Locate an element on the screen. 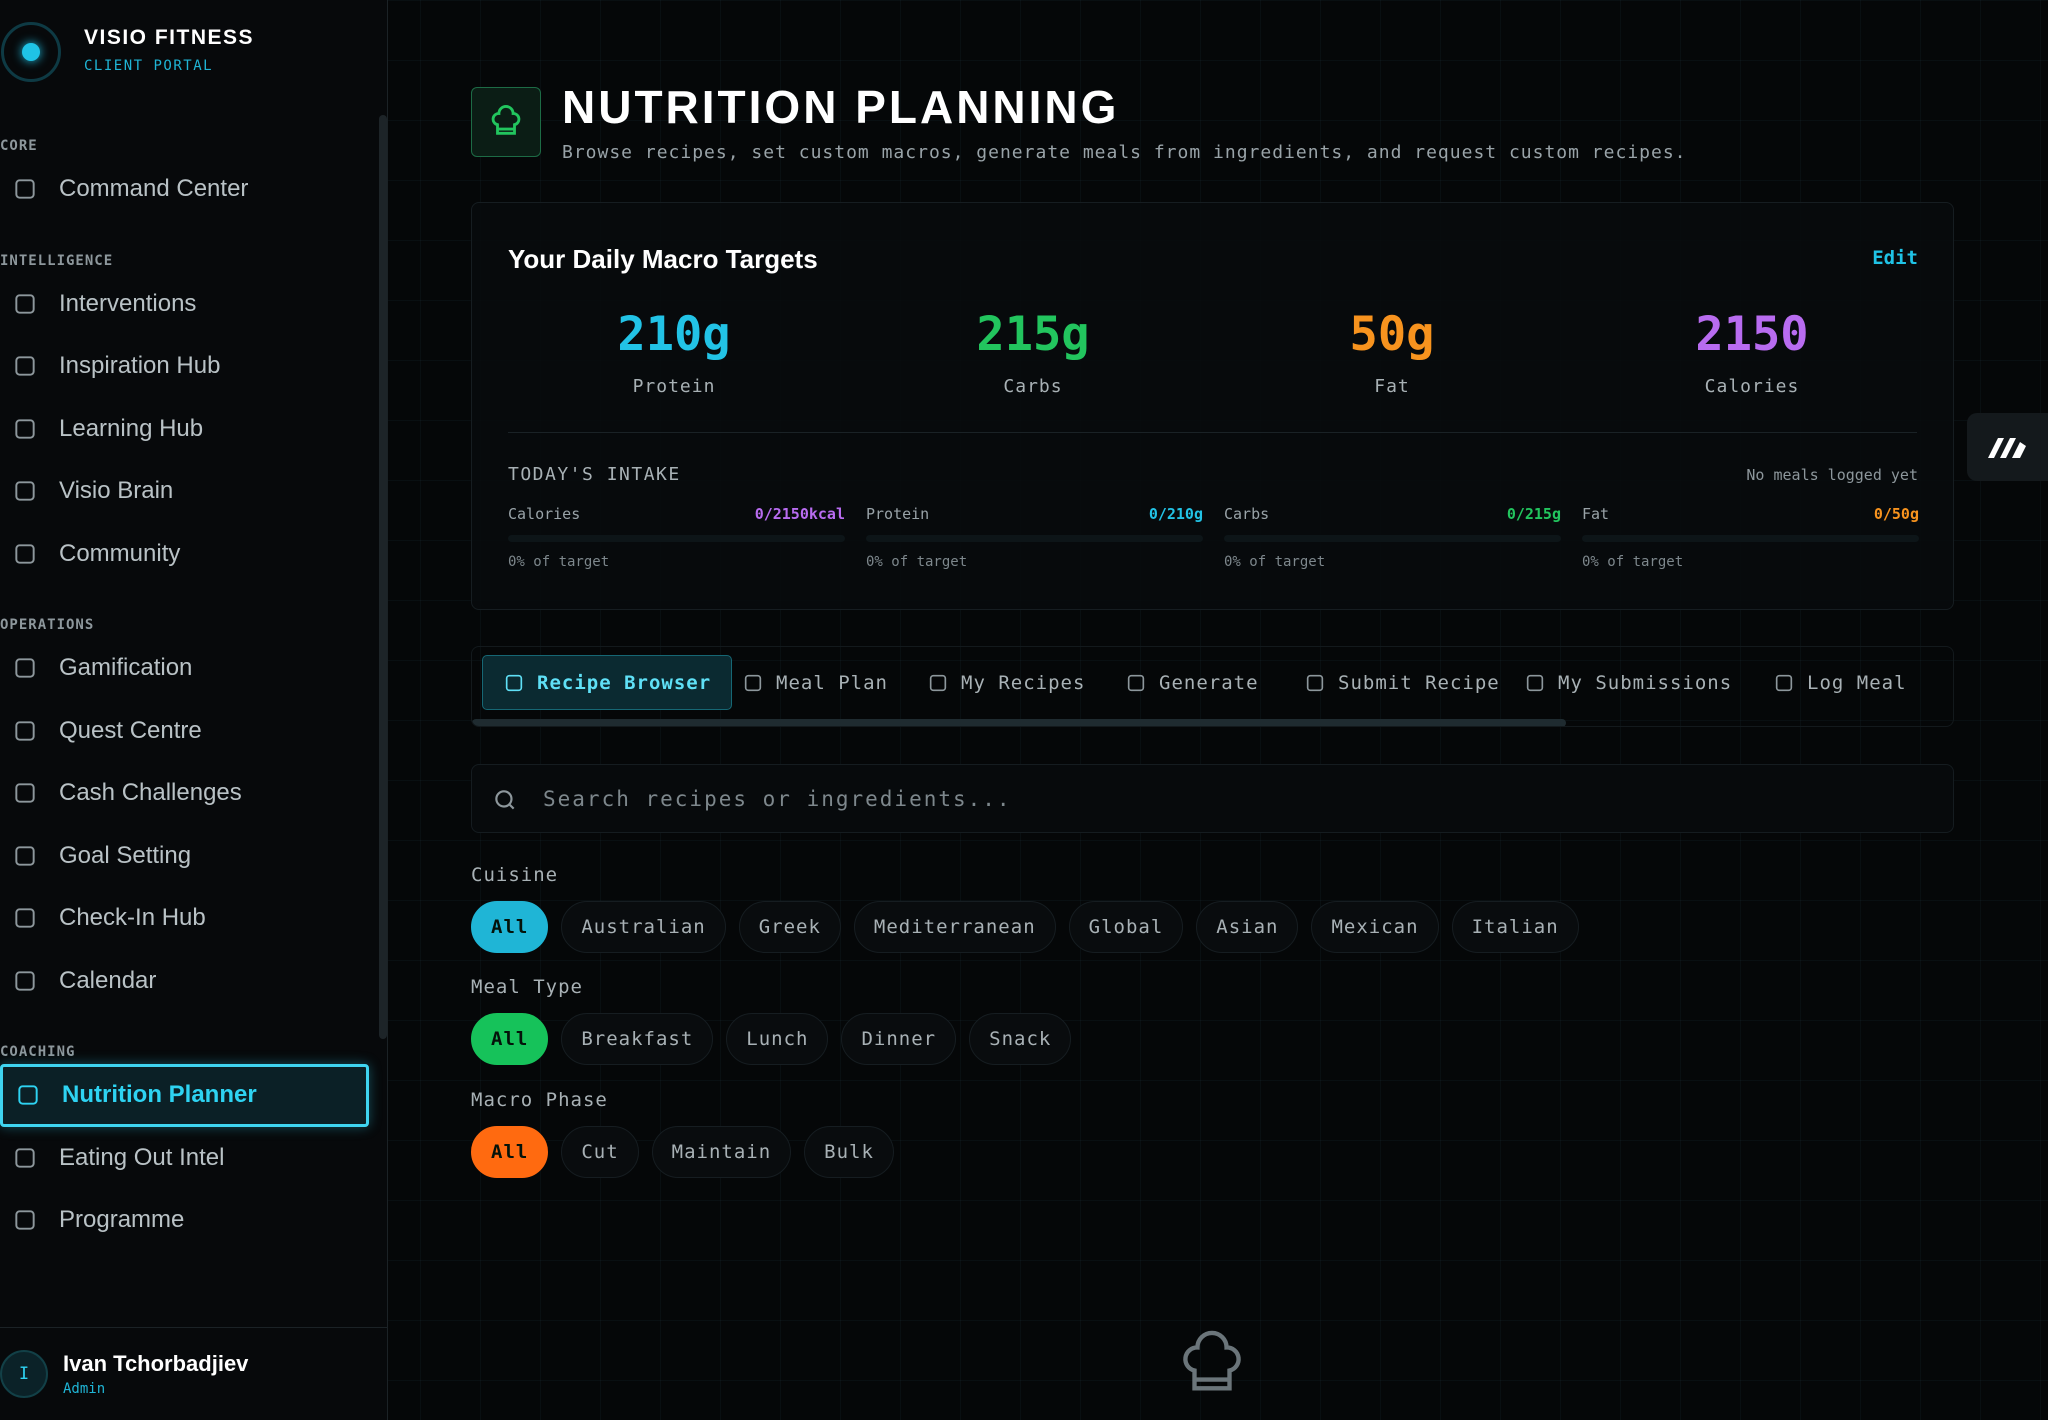 This screenshot has height=1420, width=2048. nav-label: Check-In Hub is located at coordinates (132, 918).